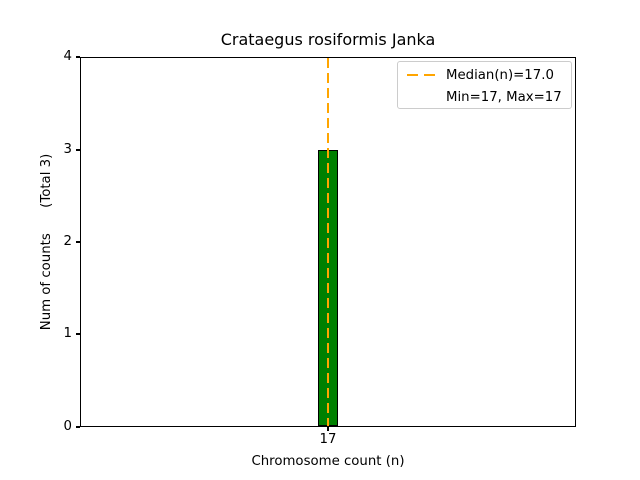 The width and height of the screenshot is (640, 480). Describe the element at coordinates (67, 56) in the screenshot. I see `y-tick-label-4: 4` at that location.